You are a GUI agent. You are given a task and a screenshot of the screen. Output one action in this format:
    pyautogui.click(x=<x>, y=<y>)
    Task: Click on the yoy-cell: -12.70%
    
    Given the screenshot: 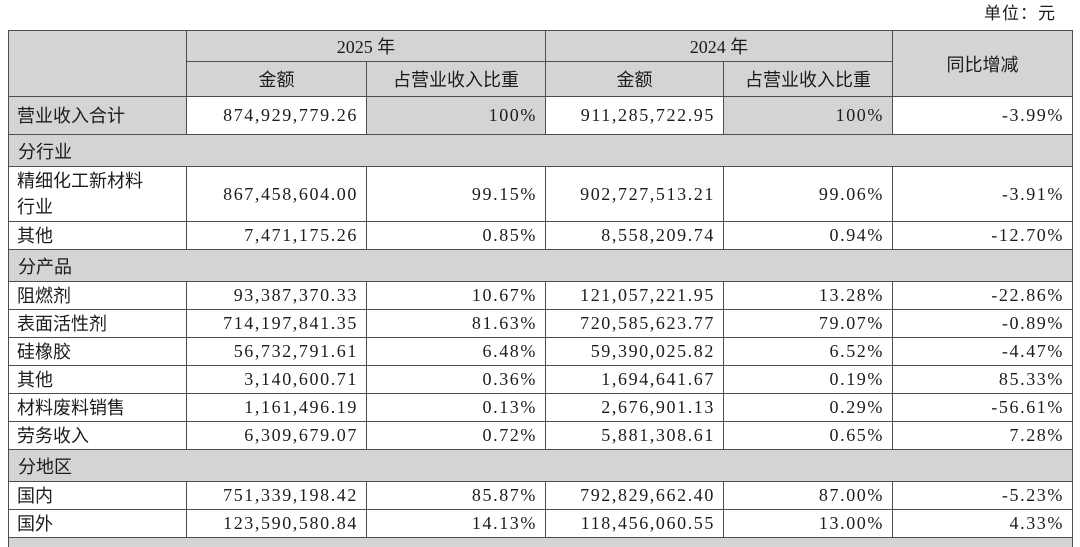 What is the action you would take?
    pyautogui.click(x=982, y=235)
    